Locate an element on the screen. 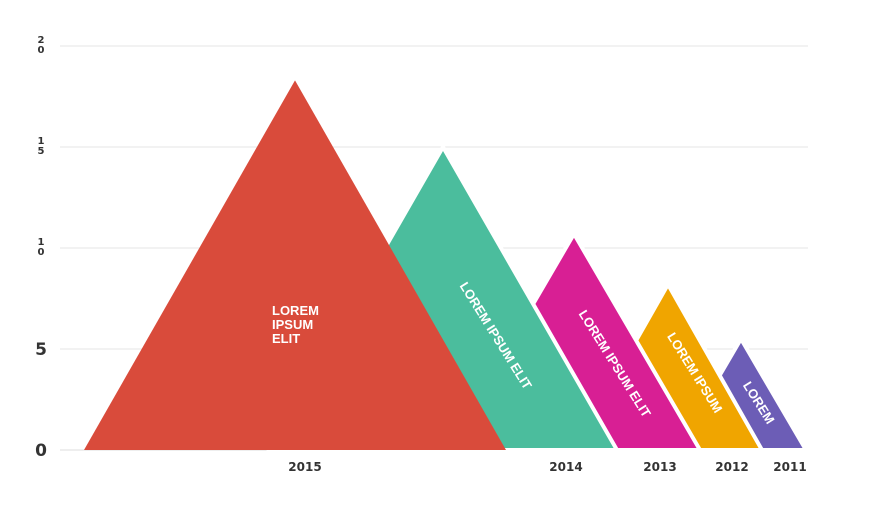 The width and height of the screenshot is (875, 527). x-tick-label: 2015 is located at coordinates (304, 467).